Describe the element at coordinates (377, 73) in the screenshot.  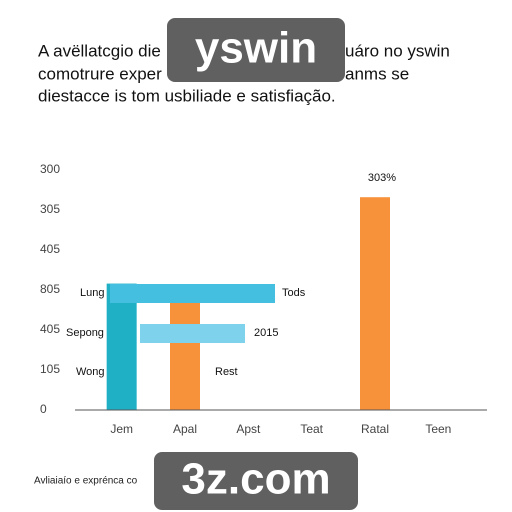
I see `intro-line: anms se` at that location.